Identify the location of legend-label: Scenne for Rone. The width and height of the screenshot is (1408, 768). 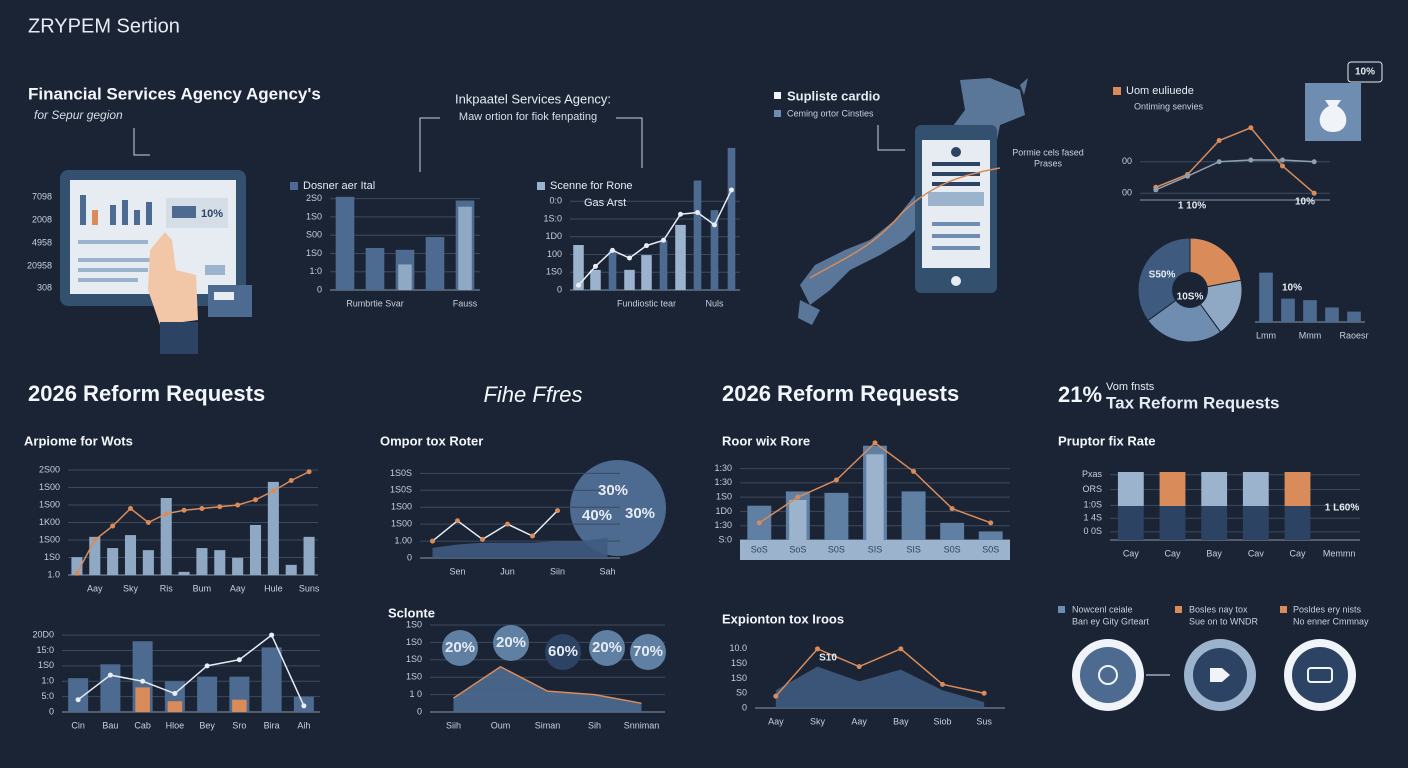
(591, 186).